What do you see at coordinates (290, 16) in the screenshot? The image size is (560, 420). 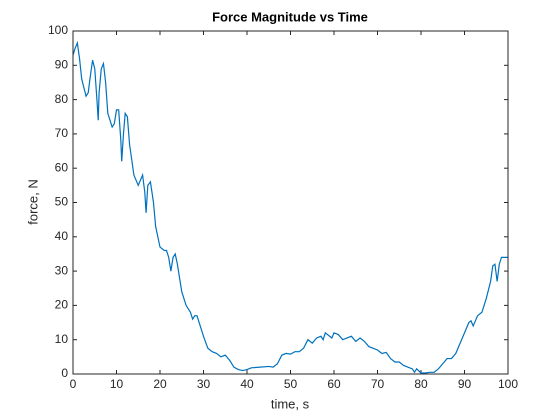 I see `chart-title: Force Magnitude vs Time` at bounding box center [290, 16].